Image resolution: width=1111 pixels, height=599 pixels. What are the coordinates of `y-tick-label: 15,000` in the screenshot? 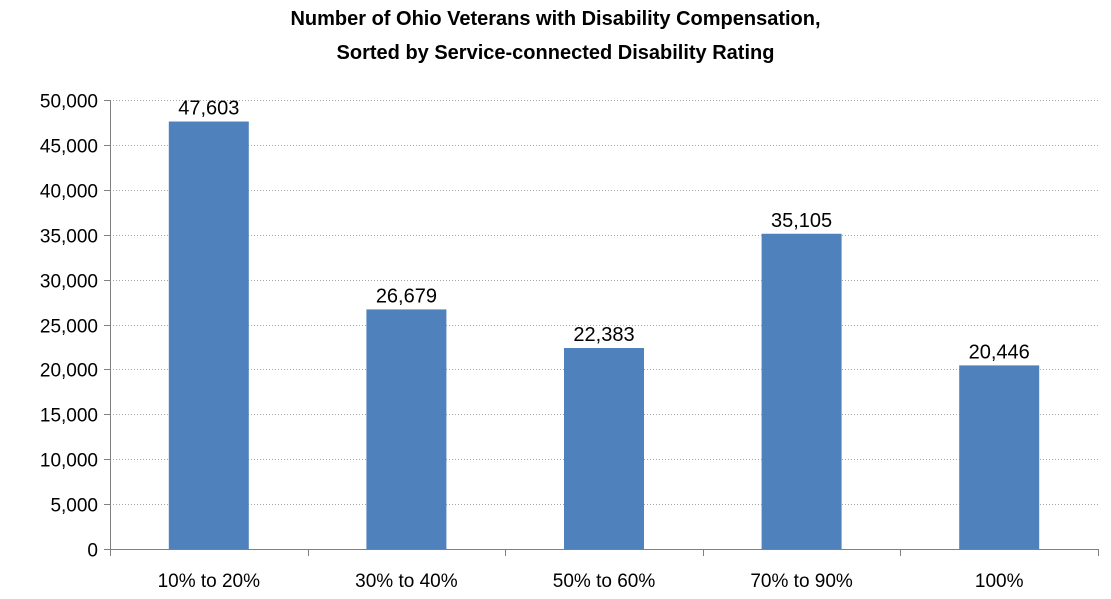 It's located at (69, 416).